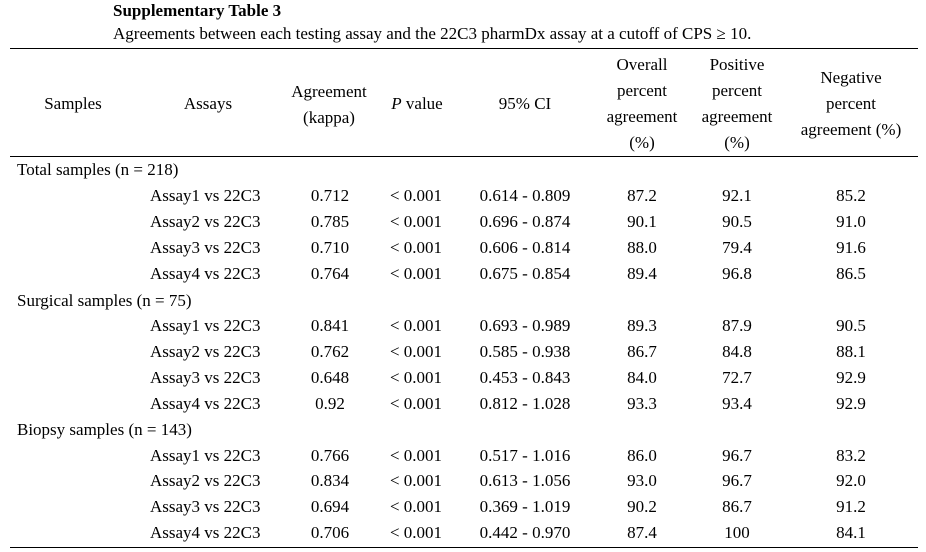 The height and width of the screenshot is (552, 926). What do you see at coordinates (525, 325) in the screenshot?
I see `row-ci: 0.693 - 0.989` at bounding box center [525, 325].